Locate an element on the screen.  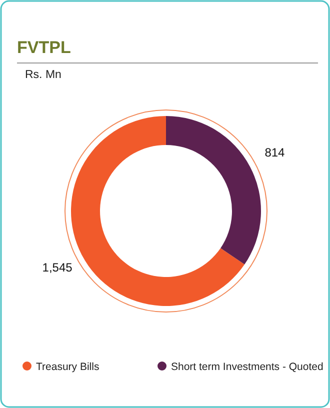
donut-slice is located at coordinates (213, 190).